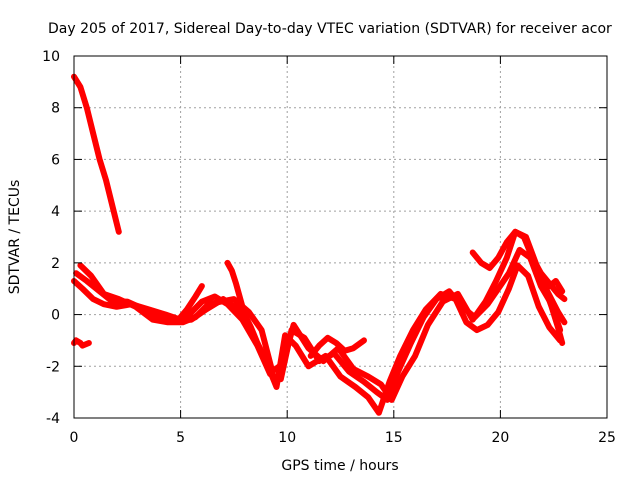 Image resolution: width=640 pixels, height=480 pixels. What do you see at coordinates (607, 438) in the screenshot?
I see `x-tick-label: 25` at bounding box center [607, 438].